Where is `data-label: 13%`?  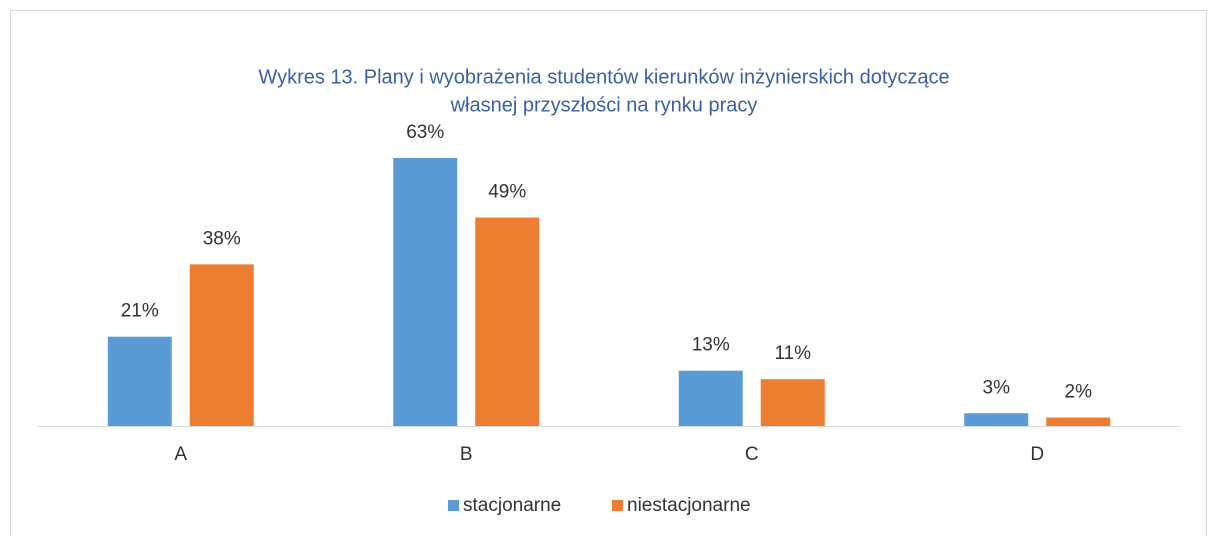
data-label: 13% is located at coordinates (711, 345).